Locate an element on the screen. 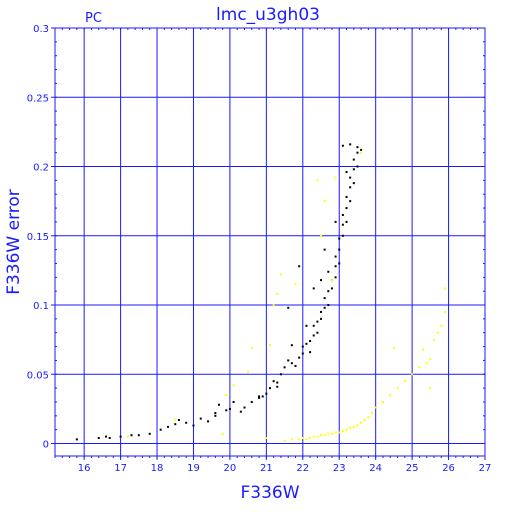  y-tick-label: 0.2 is located at coordinates (41, 168).